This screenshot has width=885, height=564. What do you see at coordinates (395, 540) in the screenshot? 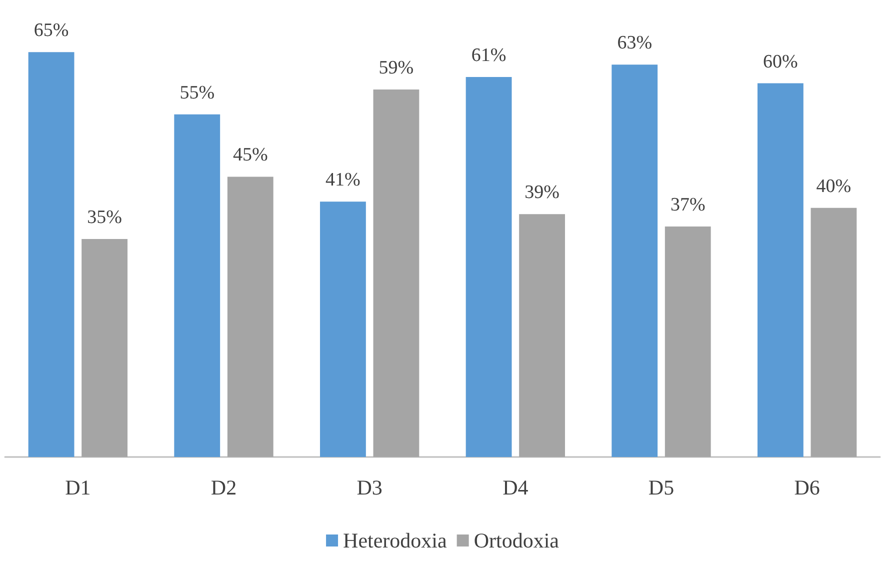
I see `legend-label: Heterodoxia` at bounding box center [395, 540].